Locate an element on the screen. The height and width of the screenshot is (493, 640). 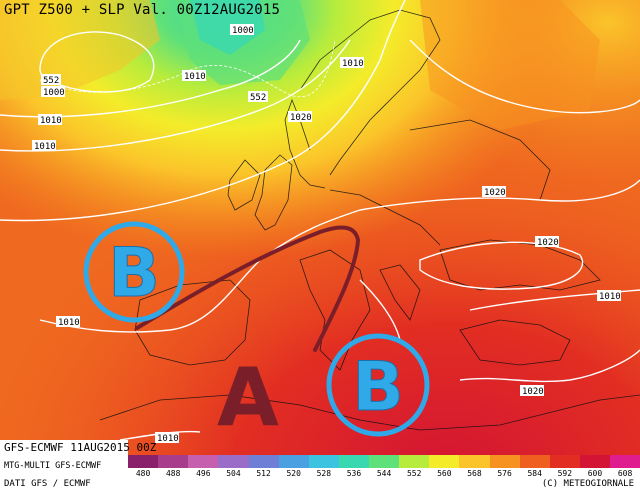
scale-tick-label: 592 is located at coordinates (565, 473).